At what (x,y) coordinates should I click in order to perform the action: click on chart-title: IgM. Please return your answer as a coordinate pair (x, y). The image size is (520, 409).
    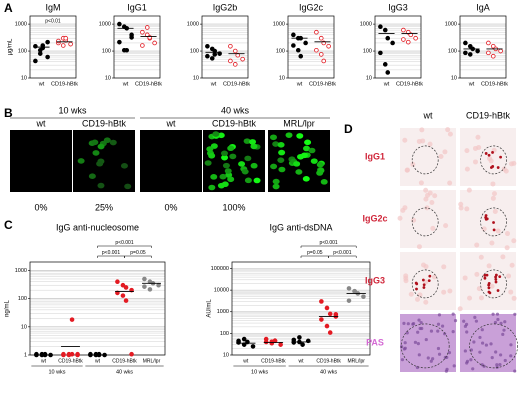
    Looking at the image, I should click on (52, 7).